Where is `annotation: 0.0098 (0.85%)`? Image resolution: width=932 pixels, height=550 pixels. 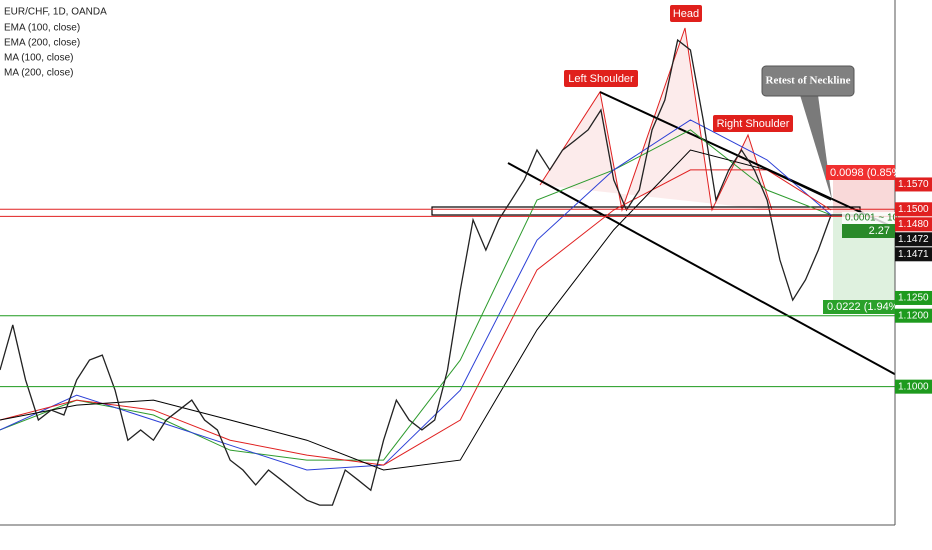
annotation: 0.0098 (0.85%) is located at coordinates (867, 173).